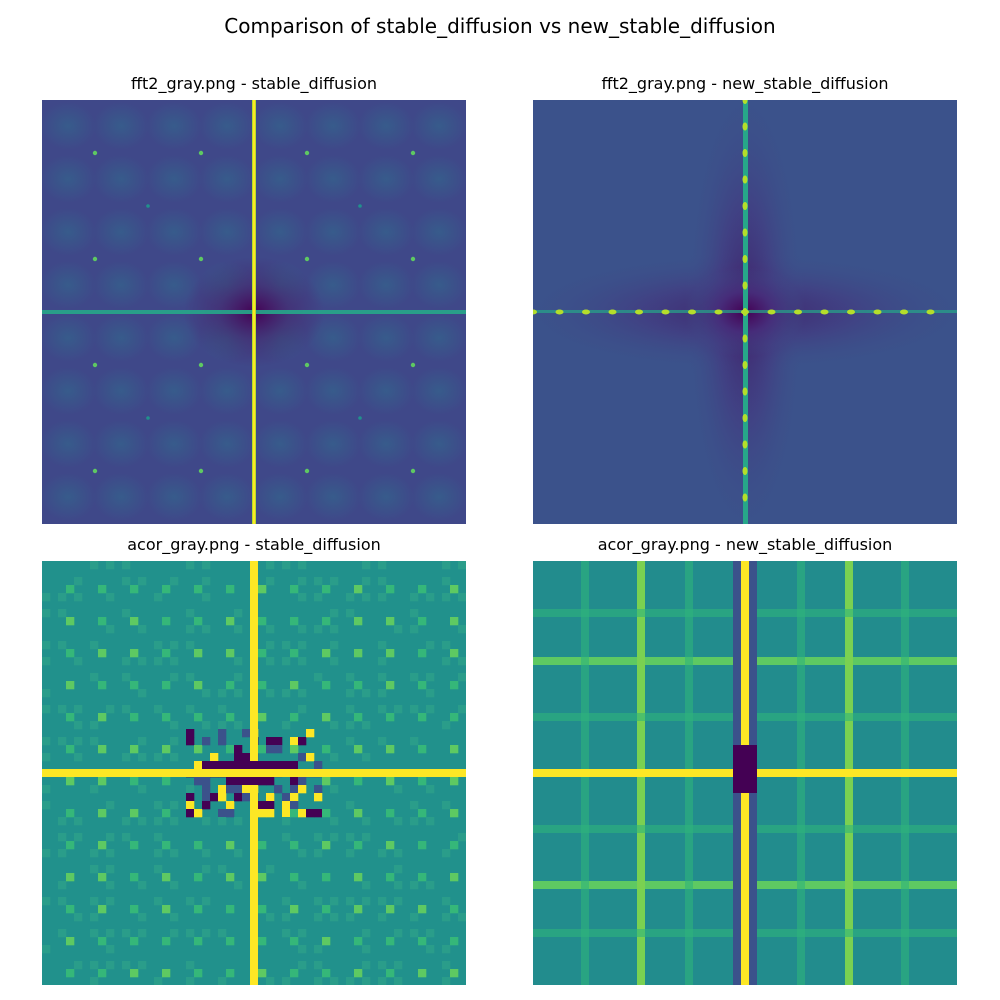 The width and height of the screenshot is (1000, 1000). I want to click on panel-title: acor_gray.png - stable_diffusion, so click(254, 544).